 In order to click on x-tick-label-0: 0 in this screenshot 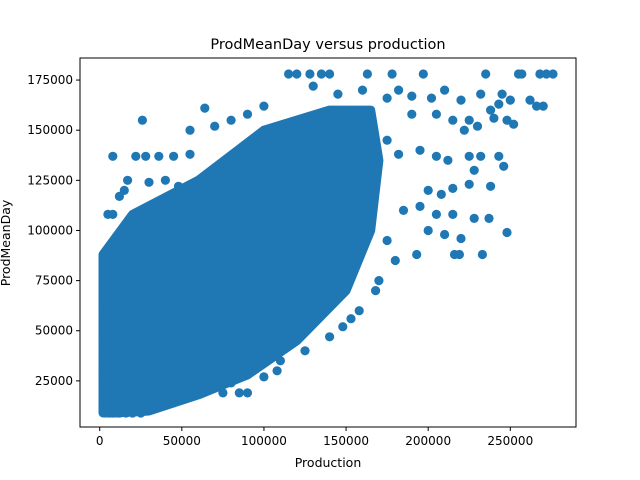, I will do `click(100, 441)`.